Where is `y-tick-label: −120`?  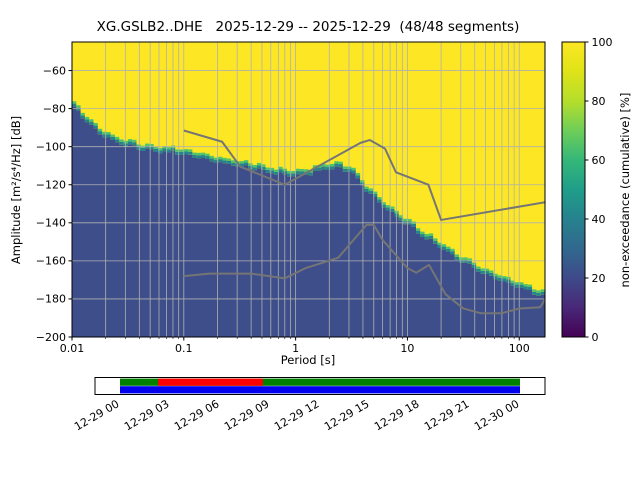 y-tick-label: −120 is located at coordinates (51, 185).